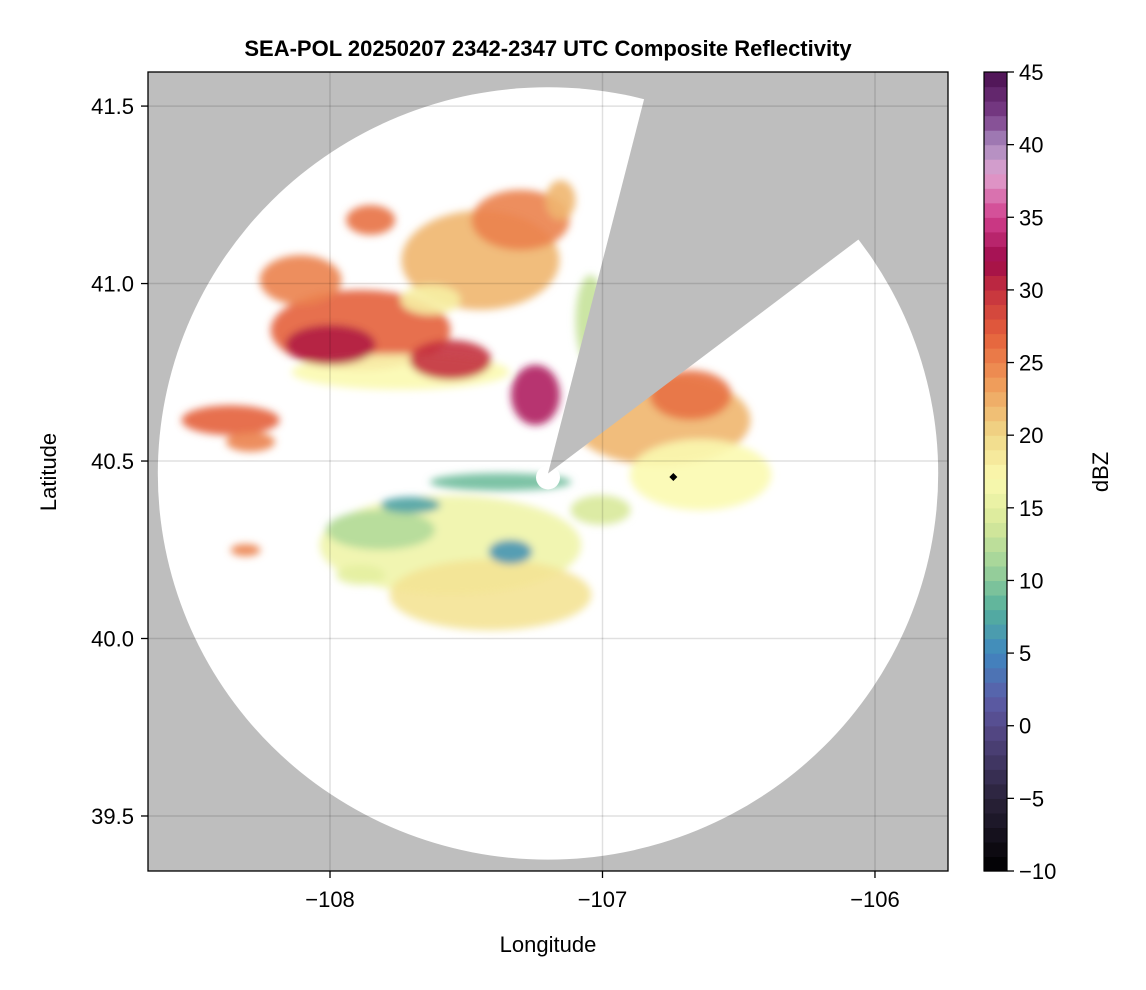 The height and width of the screenshot is (990, 1146). Describe the element at coordinates (1031, 72) in the screenshot. I see `colorbar-tick-label: 45` at that location.